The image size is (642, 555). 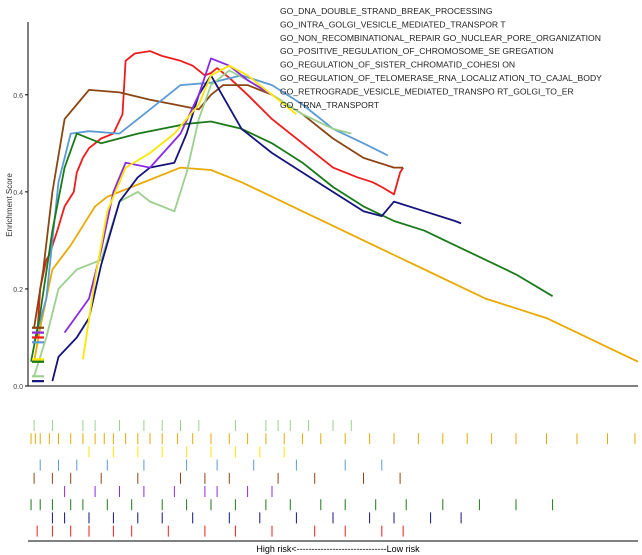 I want to click on y-tick-label: 0.6, so click(x=18, y=96).